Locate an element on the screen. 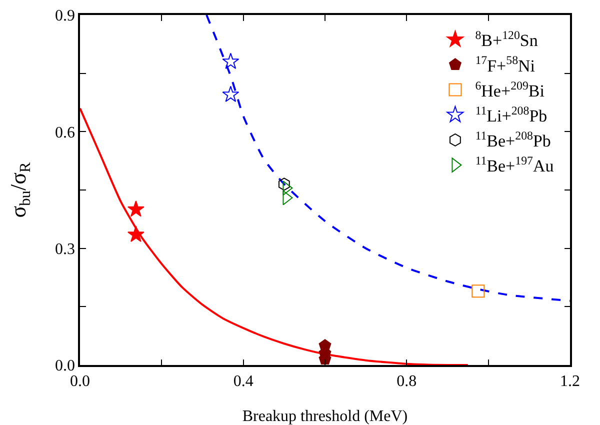 Image resolution: width=600 pixels, height=425 pixels. x-tick-label: 0.8 is located at coordinates (406, 381).